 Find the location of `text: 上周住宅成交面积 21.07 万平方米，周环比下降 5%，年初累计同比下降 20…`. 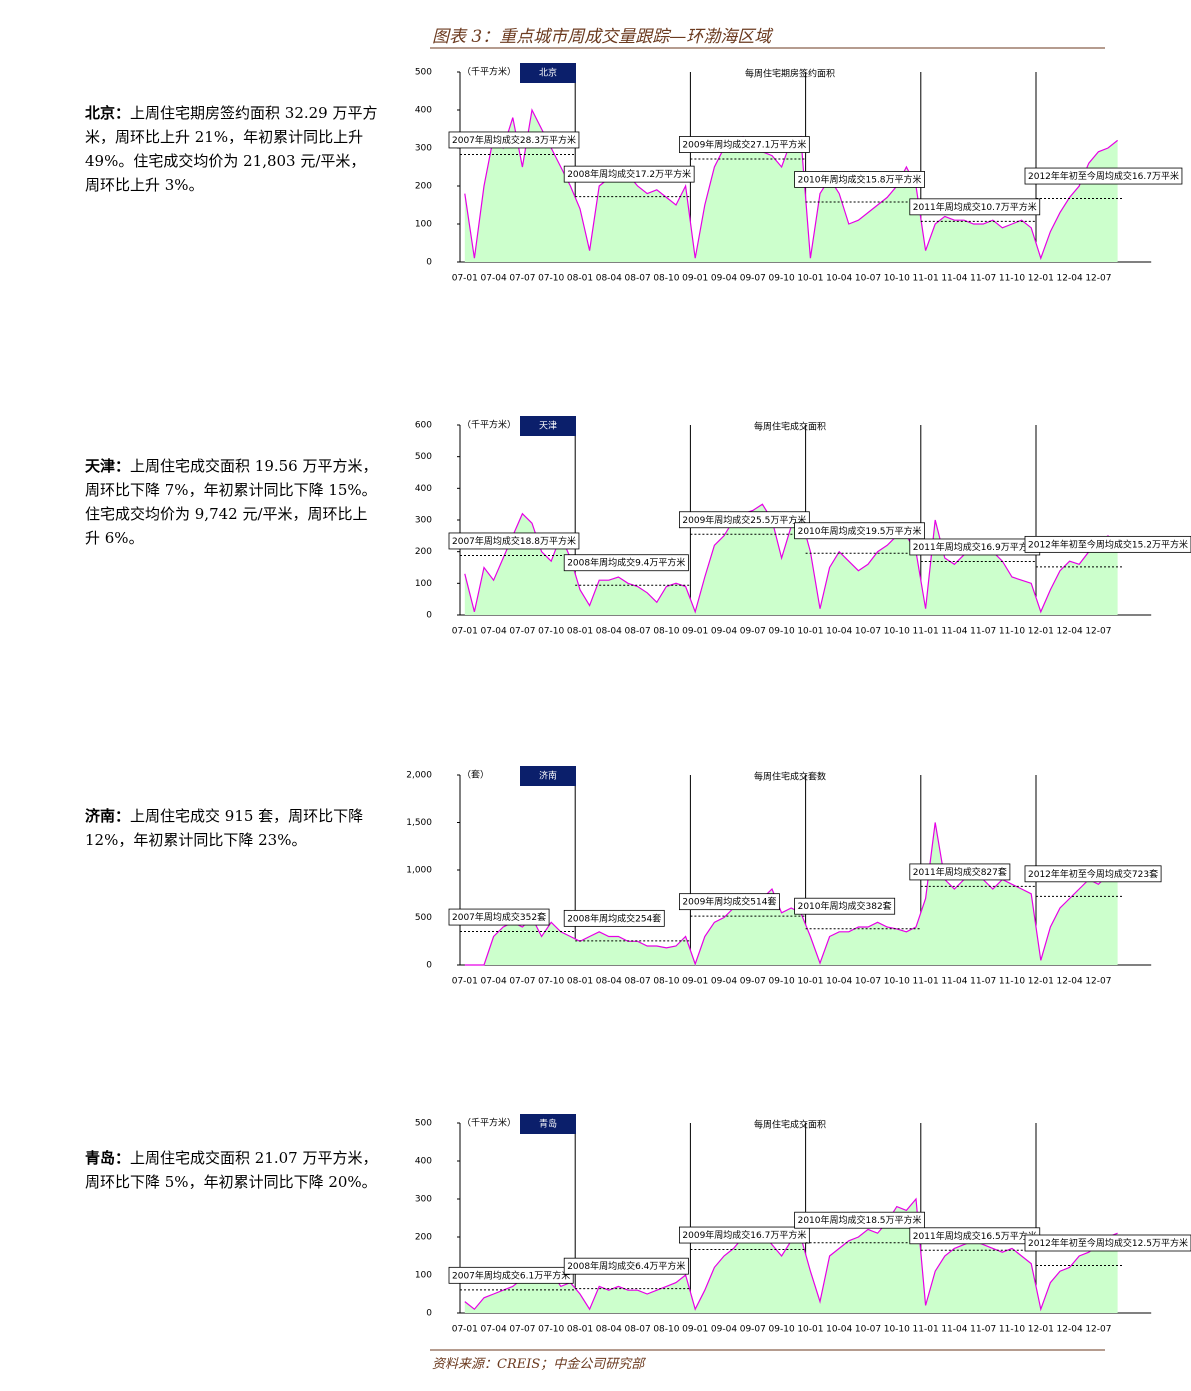

text: 上周住宅成交面积 21.07 万平方米，周环比下降 5%，年初累计同比下降 20… is located at coordinates (231, 1170).